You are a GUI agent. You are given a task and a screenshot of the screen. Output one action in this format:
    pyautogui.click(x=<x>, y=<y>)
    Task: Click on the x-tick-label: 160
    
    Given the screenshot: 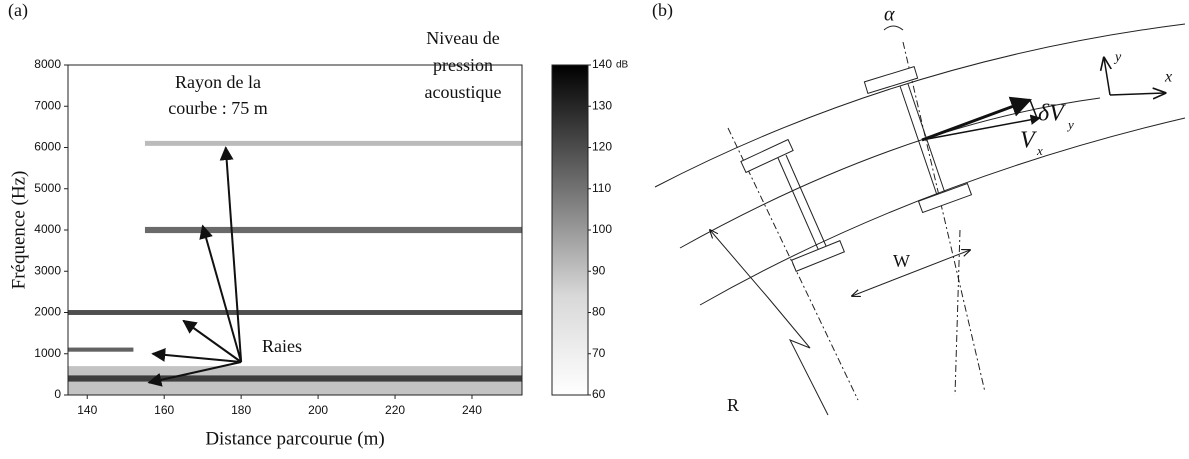 What is the action you would take?
    pyautogui.click(x=164, y=410)
    